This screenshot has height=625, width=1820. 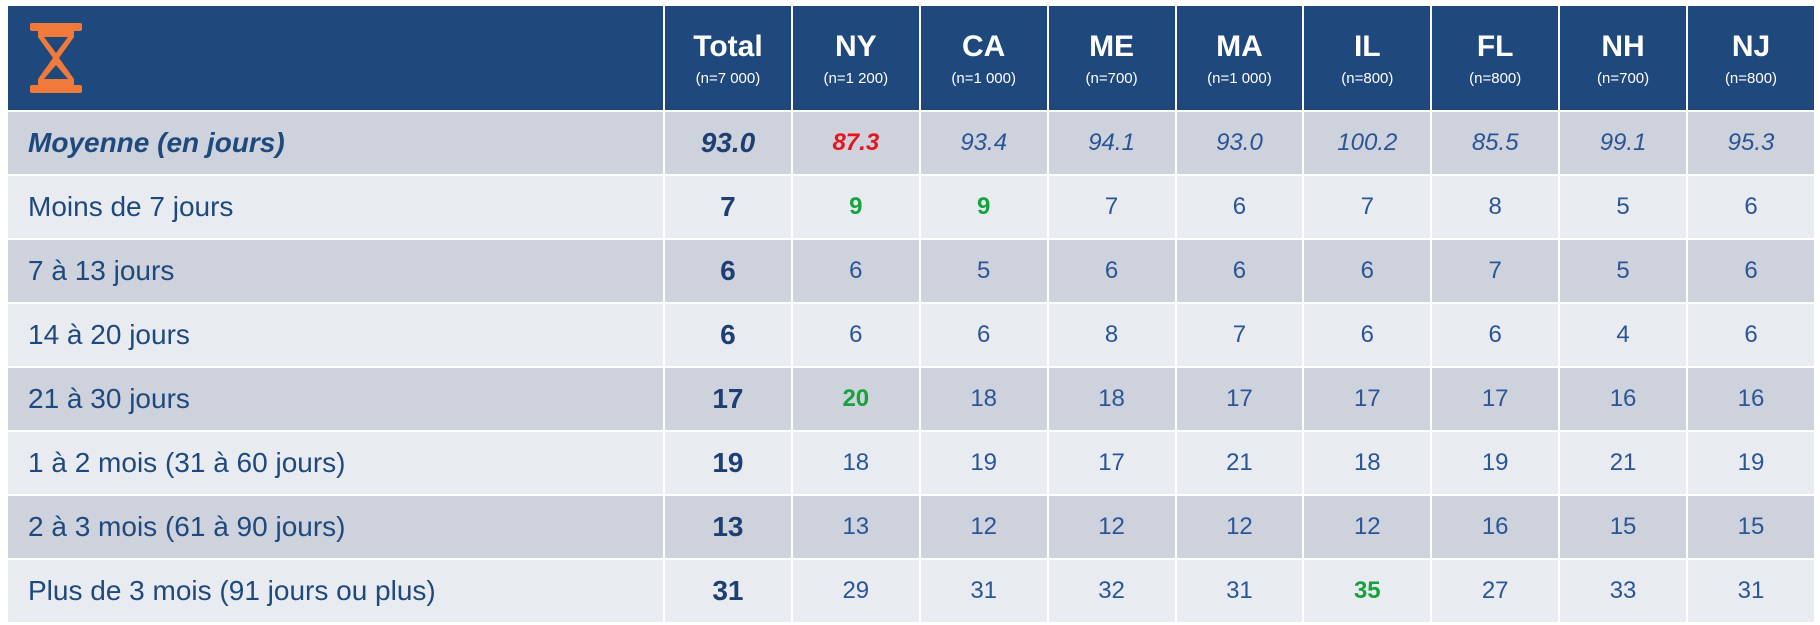 I want to click on row-label: Moins de 7 jours, so click(x=335, y=207).